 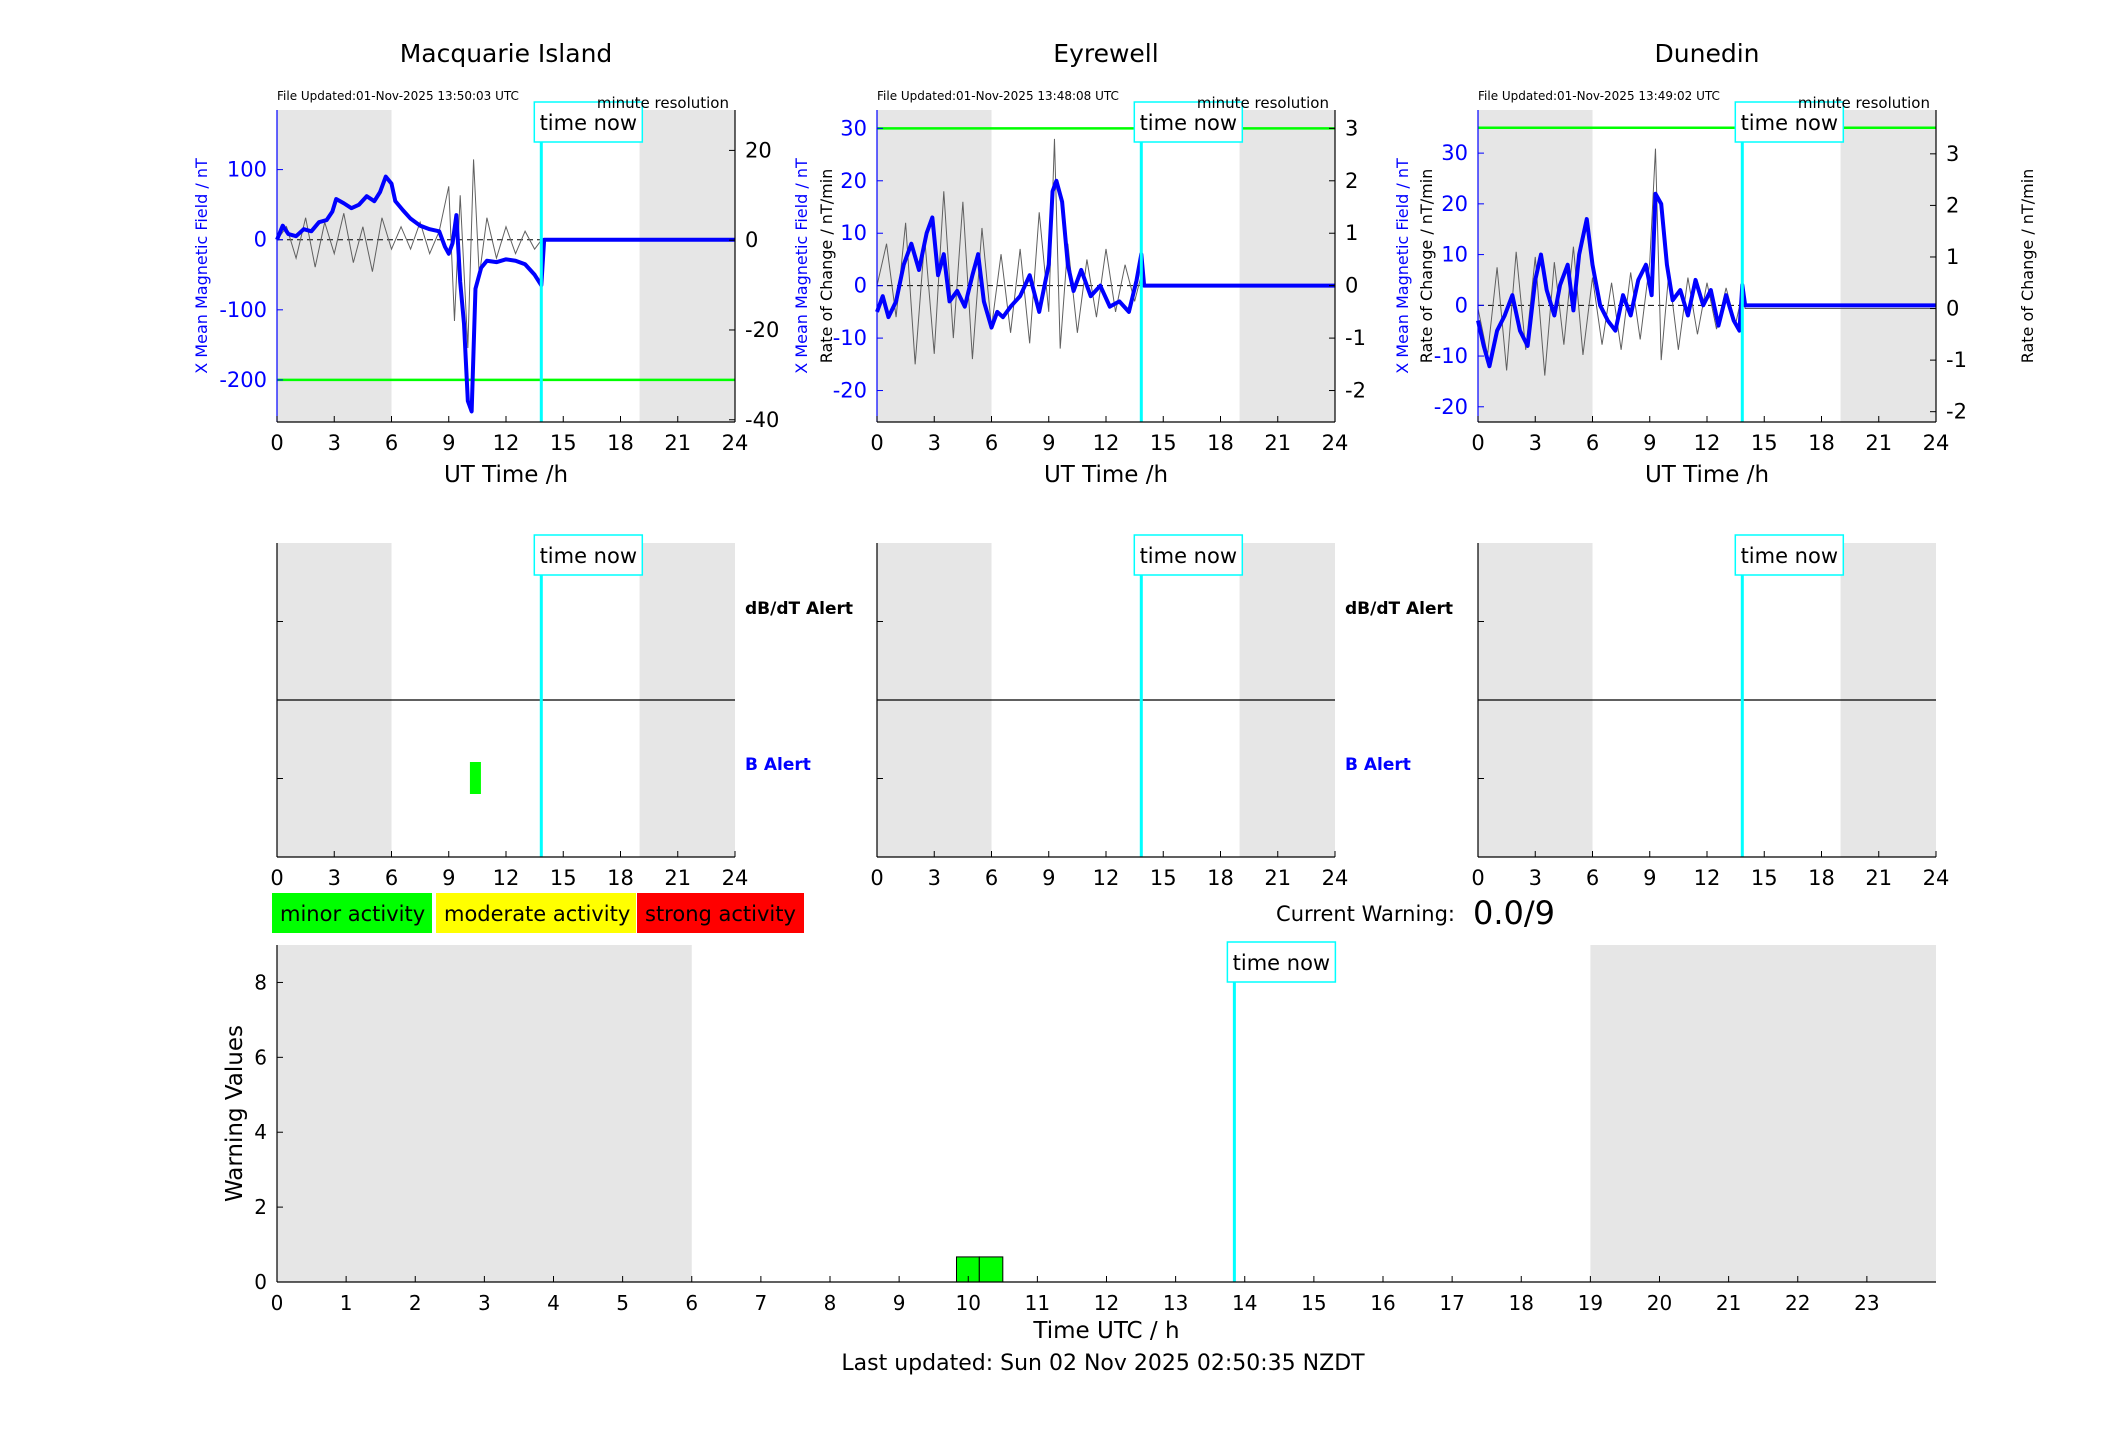 What do you see at coordinates (998, 96) in the screenshot?
I see `file-updated-text: File Updated:01-Nov-2025 13:48:08 UTC` at bounding box center [998, 96].